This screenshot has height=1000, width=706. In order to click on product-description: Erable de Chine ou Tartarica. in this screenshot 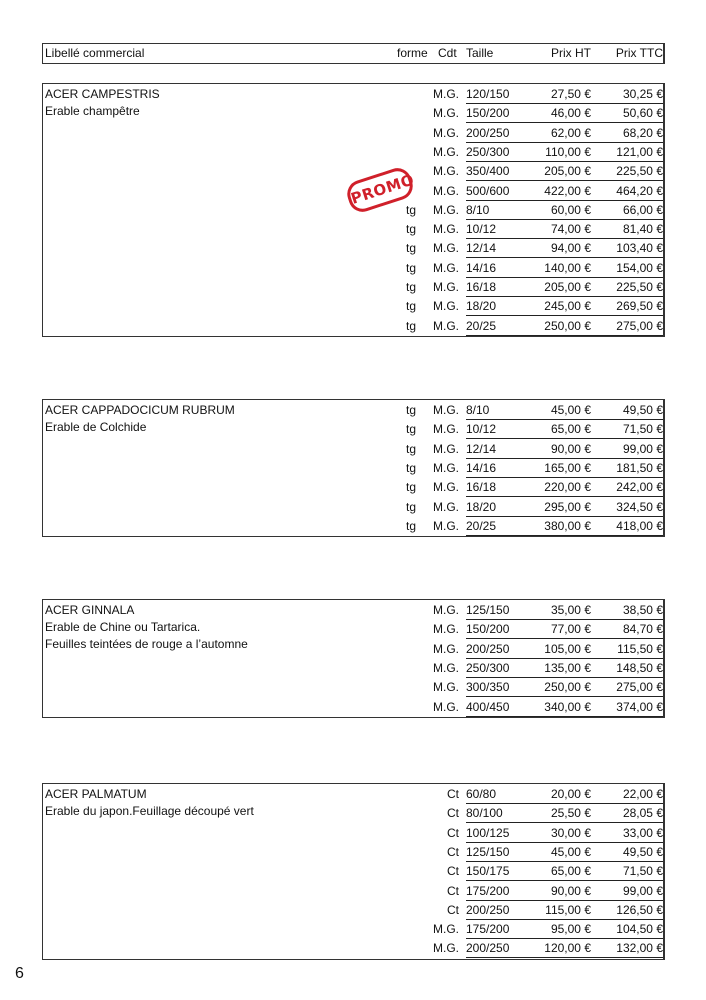, I will do `click(123, 627)`.